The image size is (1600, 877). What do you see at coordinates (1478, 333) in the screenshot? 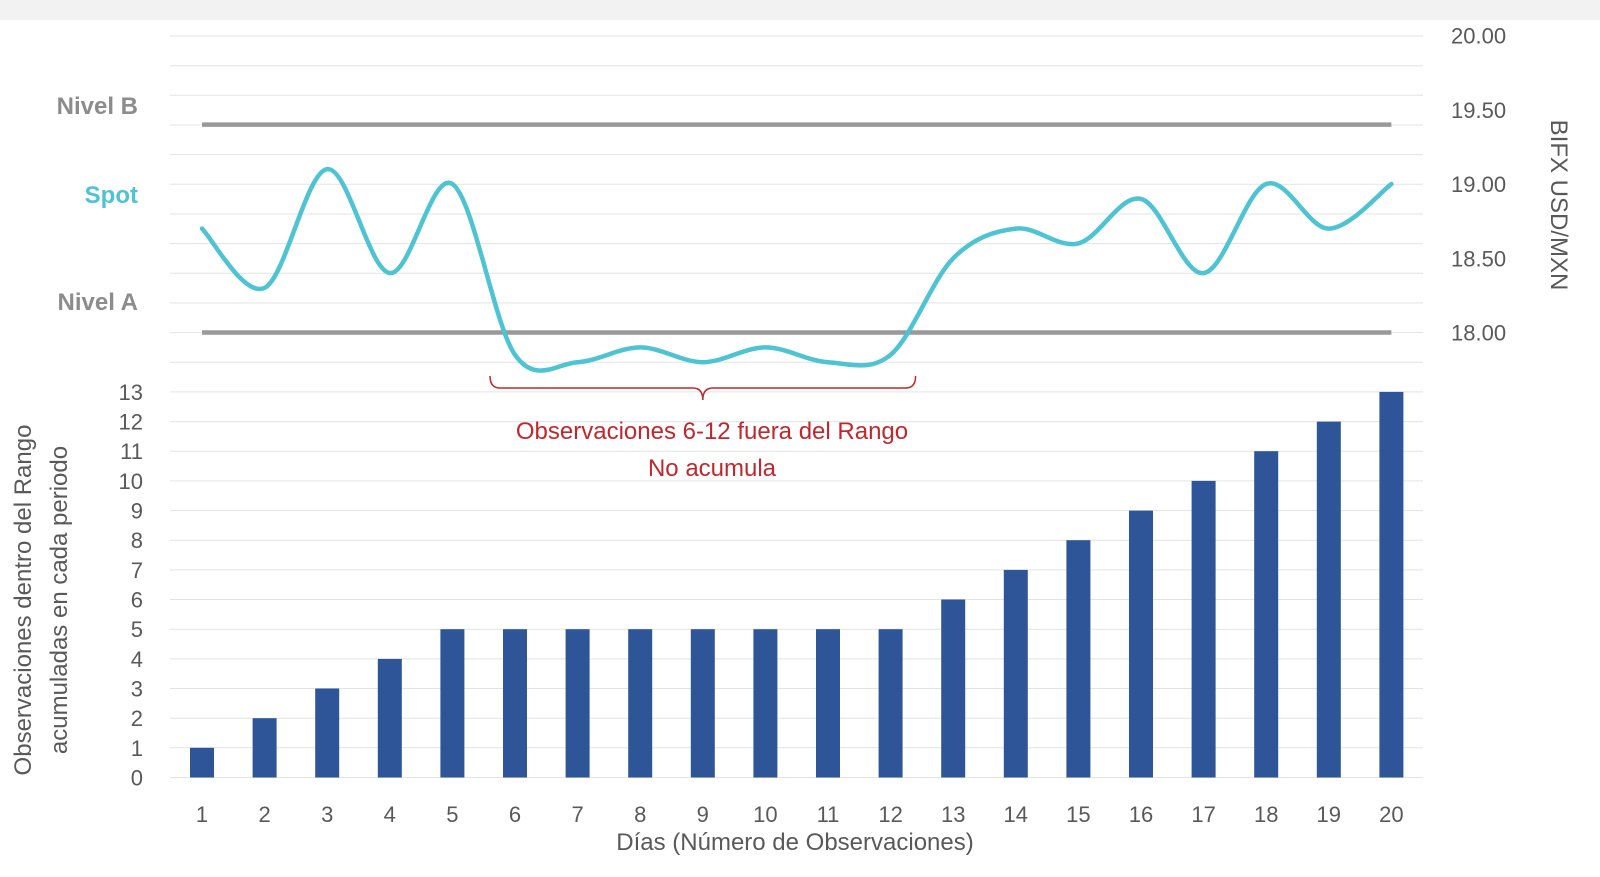
I see `right-tick-label: 18.00` at bounding box center [1478, 333].